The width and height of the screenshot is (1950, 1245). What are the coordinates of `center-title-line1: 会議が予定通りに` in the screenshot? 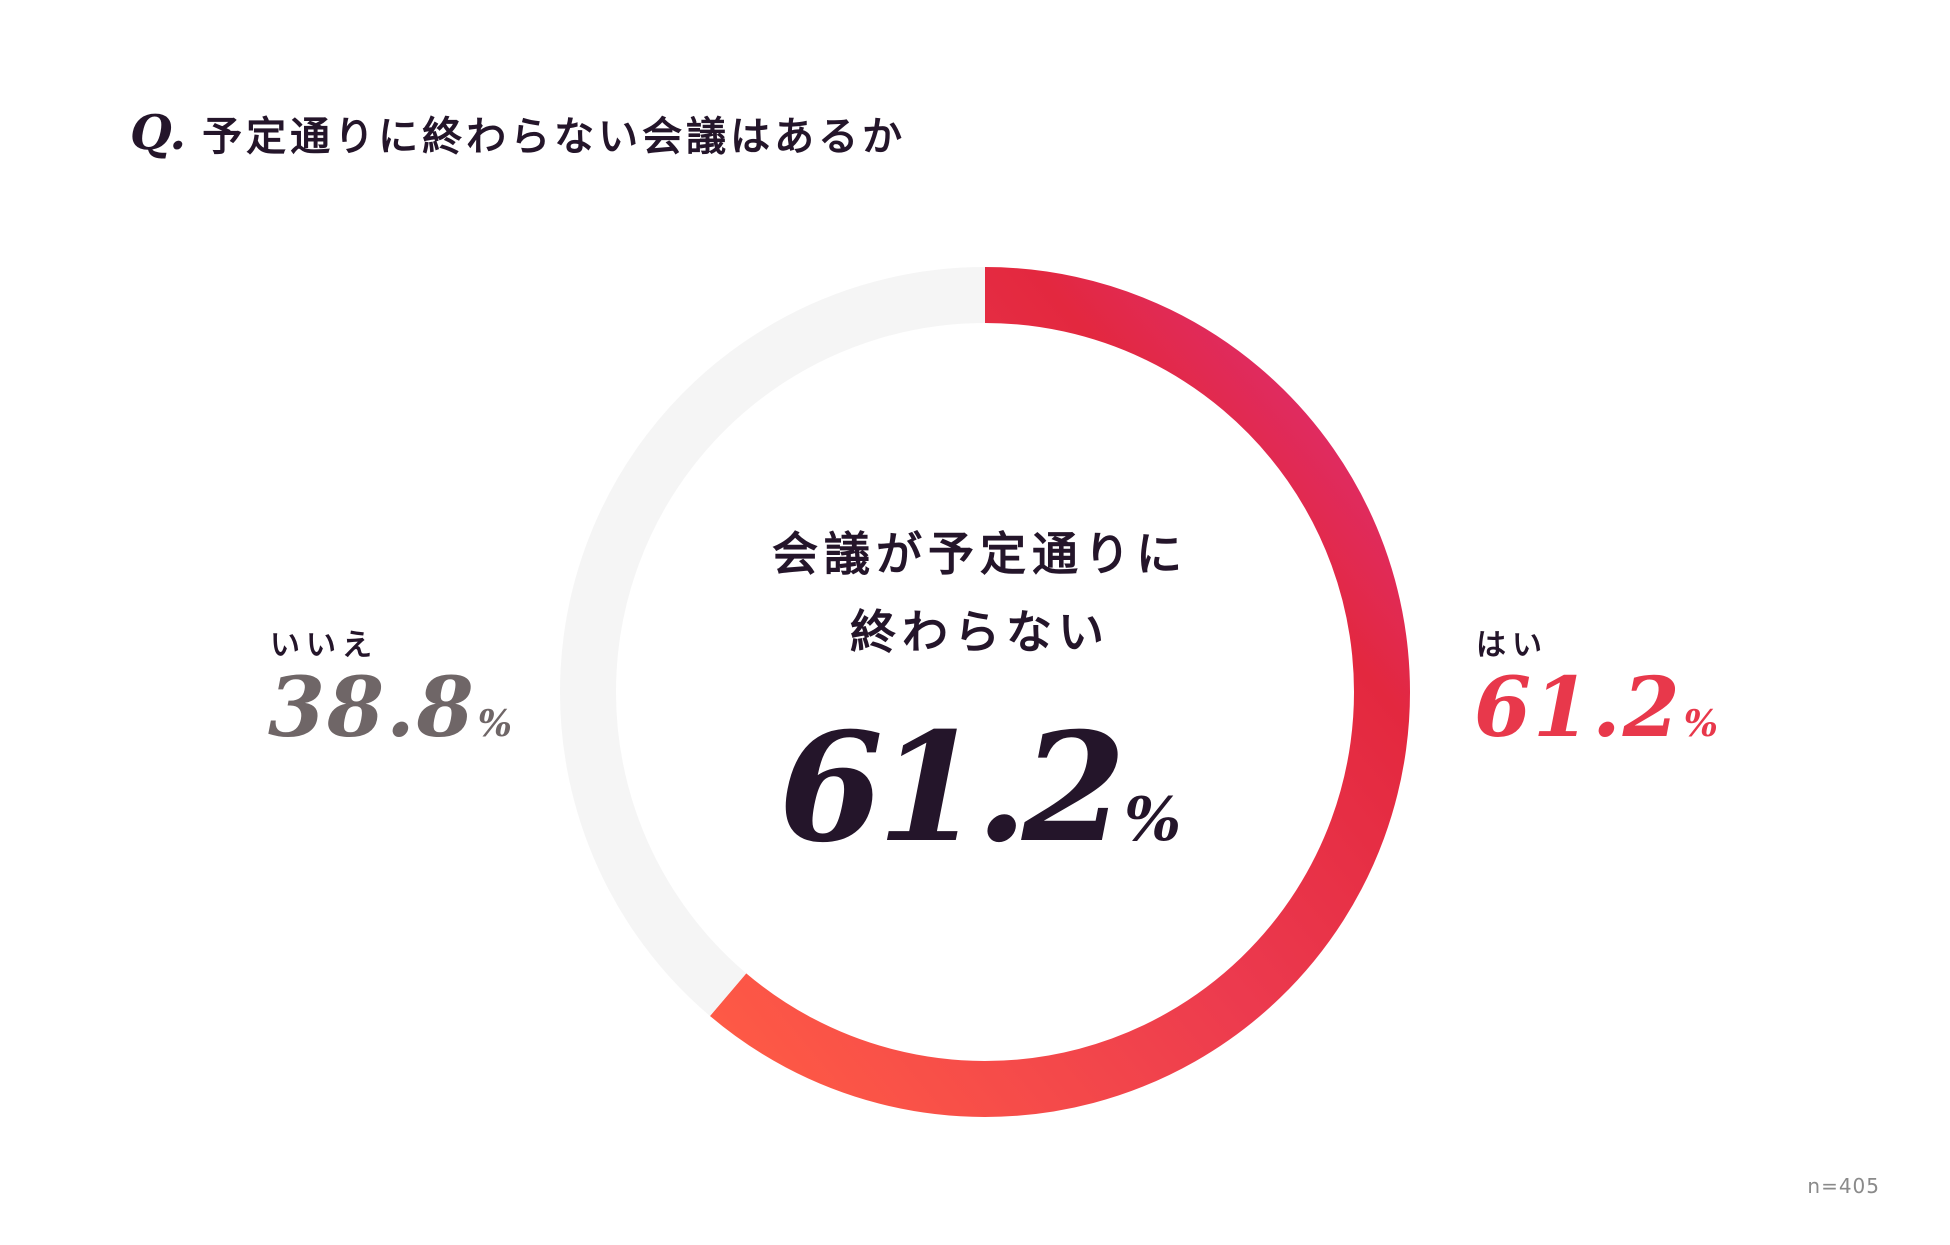 It's located at (980, 554).